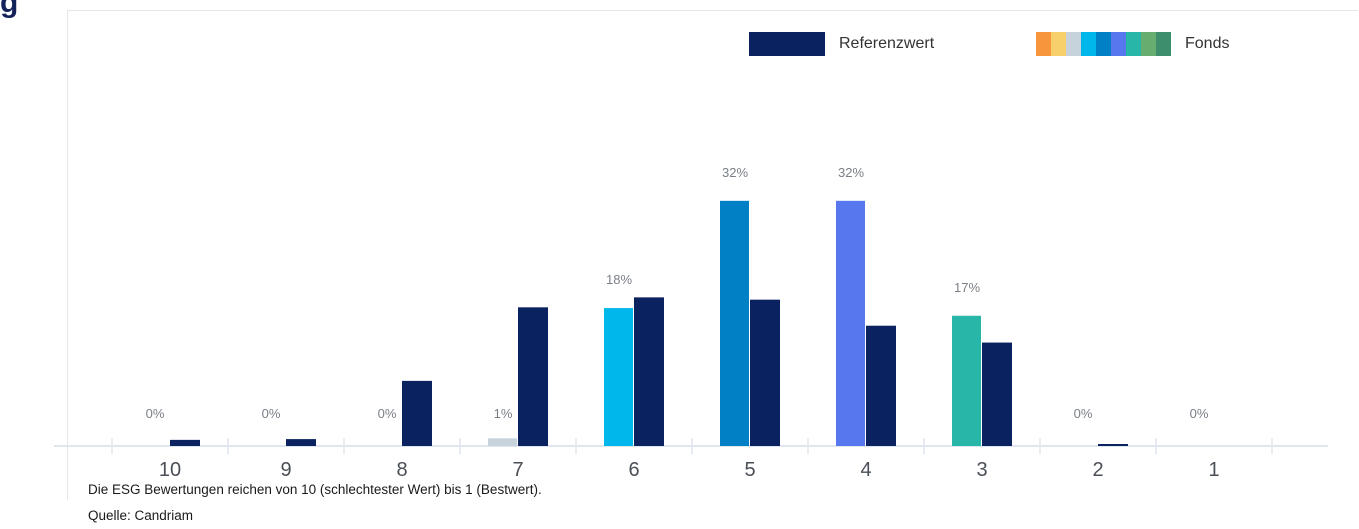 This screenshot has height=529, width=1359. I want to click on legend-fund-swatches, so click(1103, 44).